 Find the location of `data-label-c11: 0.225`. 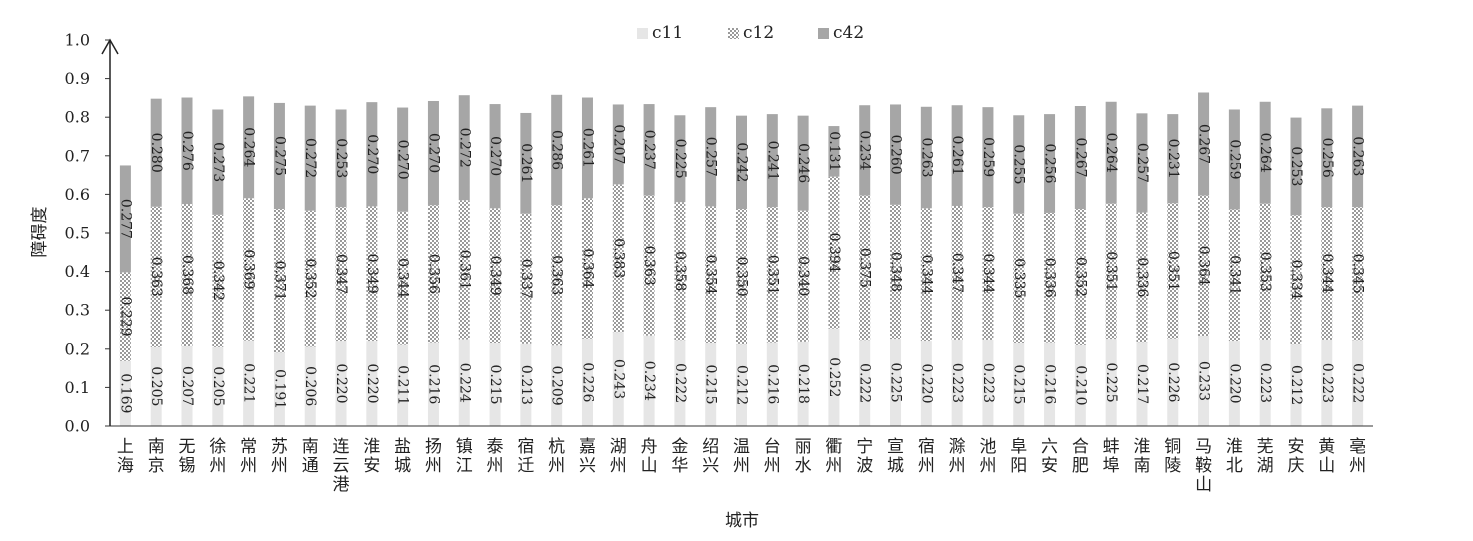

data-label-c11: 0.225 is located at coordinates (896, 383).